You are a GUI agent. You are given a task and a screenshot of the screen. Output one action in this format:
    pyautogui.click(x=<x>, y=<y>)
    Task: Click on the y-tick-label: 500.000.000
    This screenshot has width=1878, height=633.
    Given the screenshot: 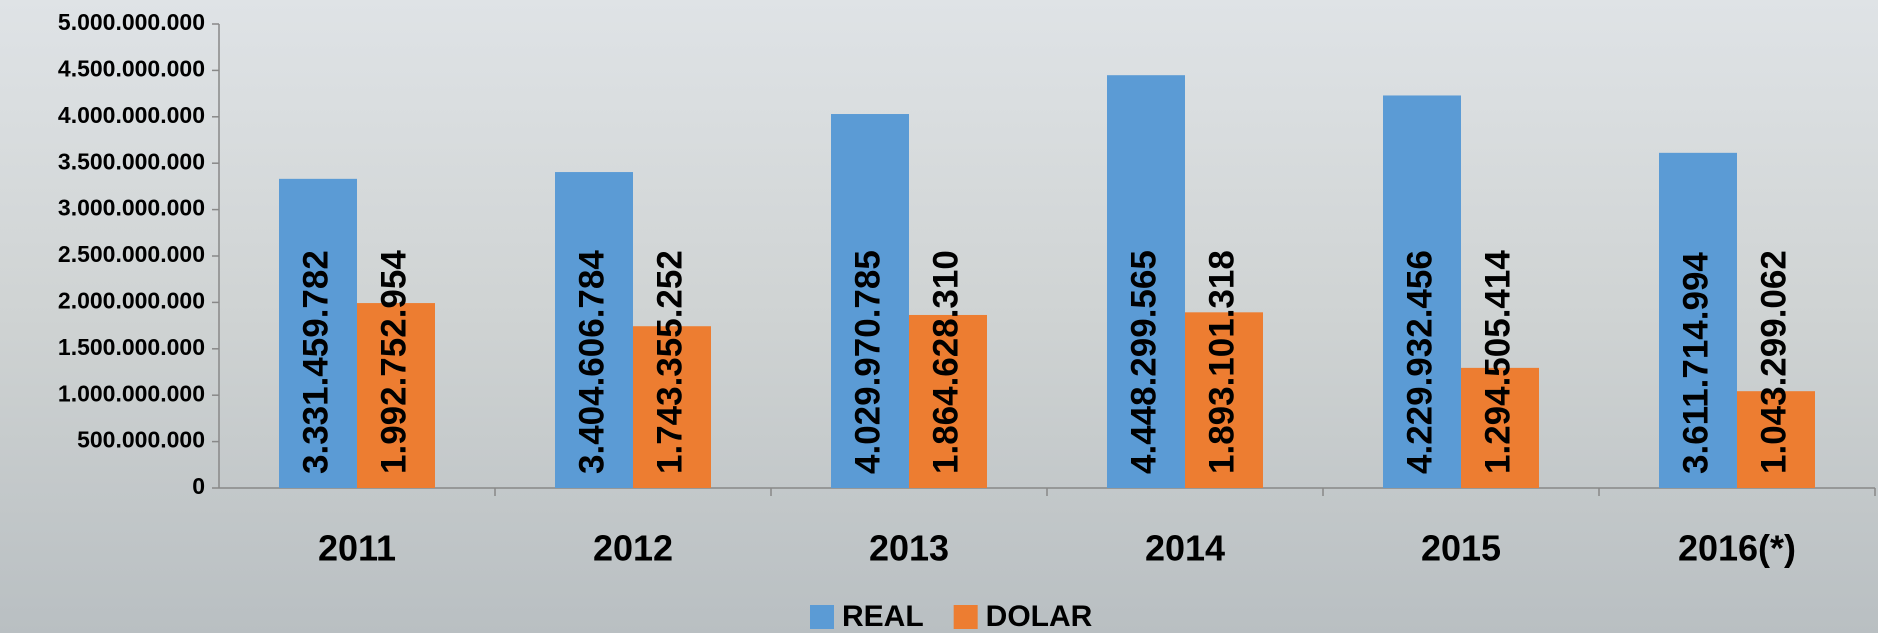 What is the action you would take?
    pyautogui.click(x=141, y=440)
    